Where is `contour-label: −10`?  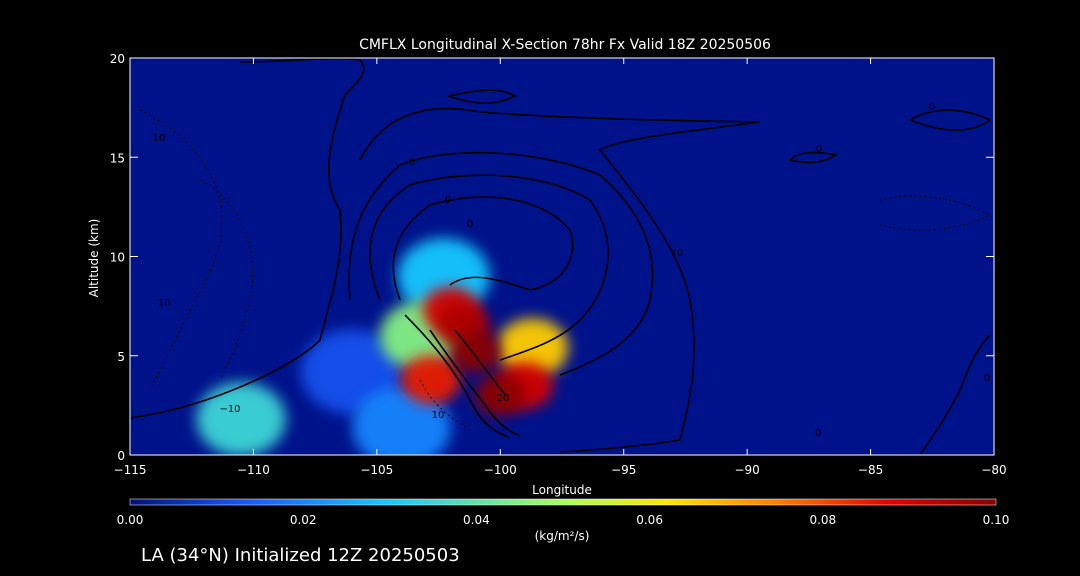 contour-label: −10 is located at coordinates (229, 409).